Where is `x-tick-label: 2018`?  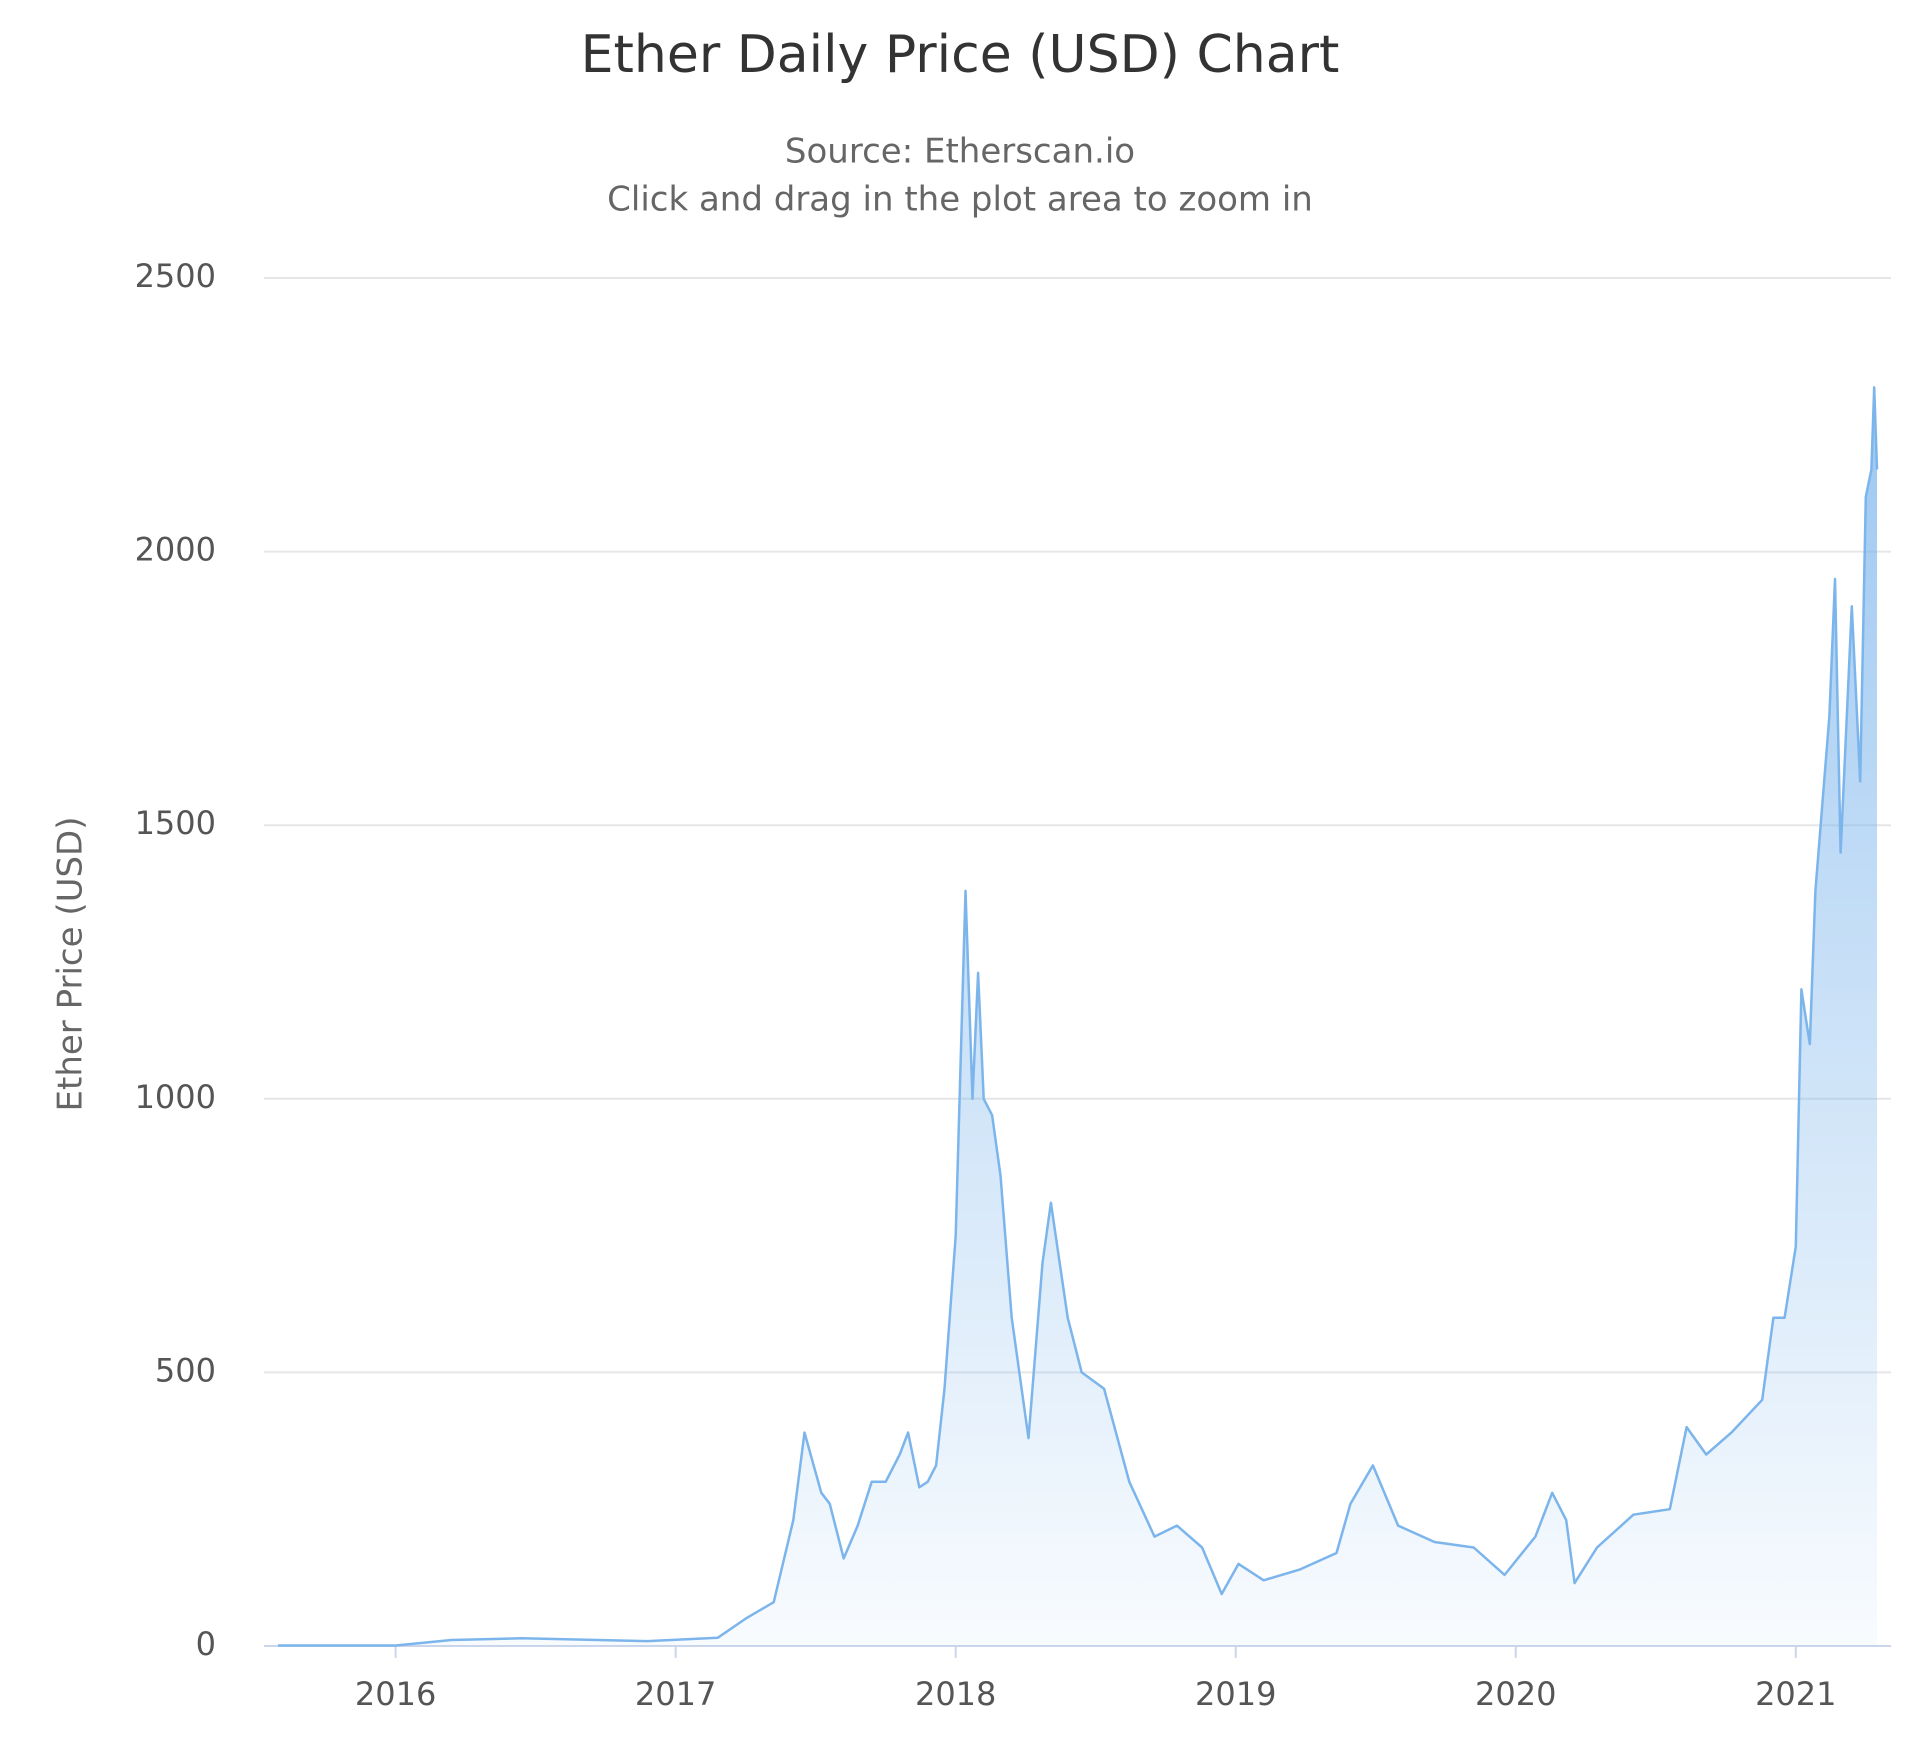
x-tick-label: 2018 is located at coordinates (955, 1694).